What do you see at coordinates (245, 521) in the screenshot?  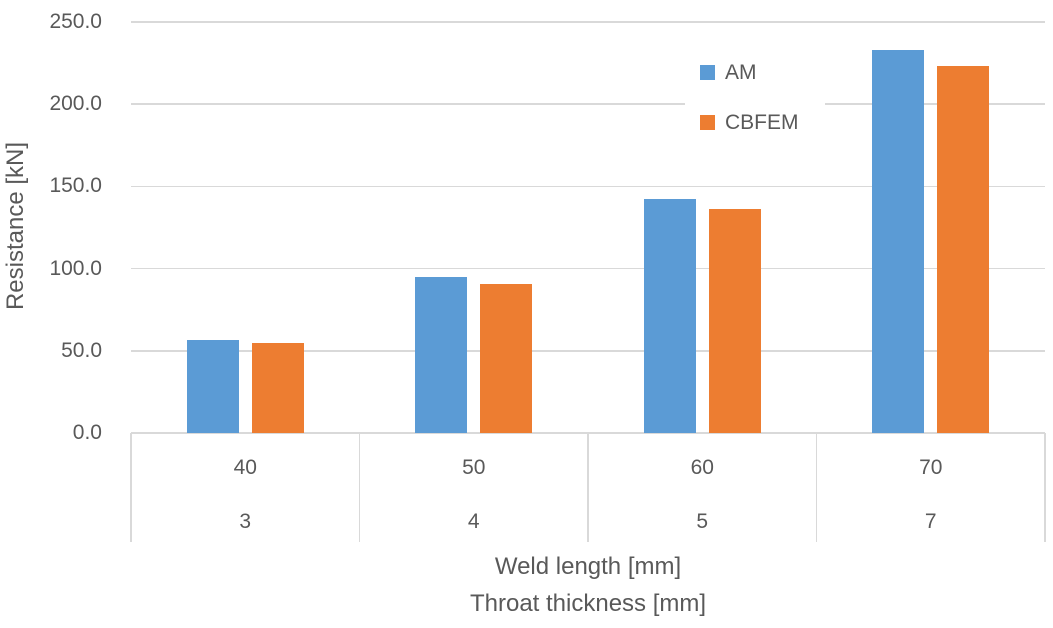 I see `category-label-row2: 3` at bounding box center [245, 521].